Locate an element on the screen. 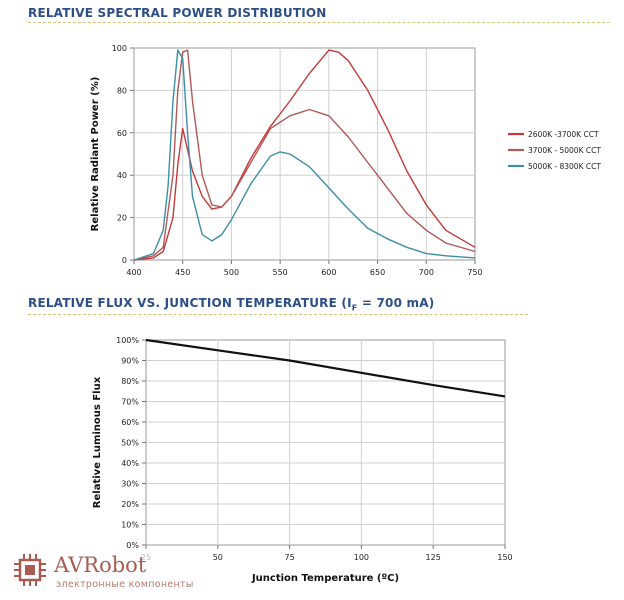  flux-x-axis-label: Junction Temperature (ºC) is located at coordinates (325, 578).